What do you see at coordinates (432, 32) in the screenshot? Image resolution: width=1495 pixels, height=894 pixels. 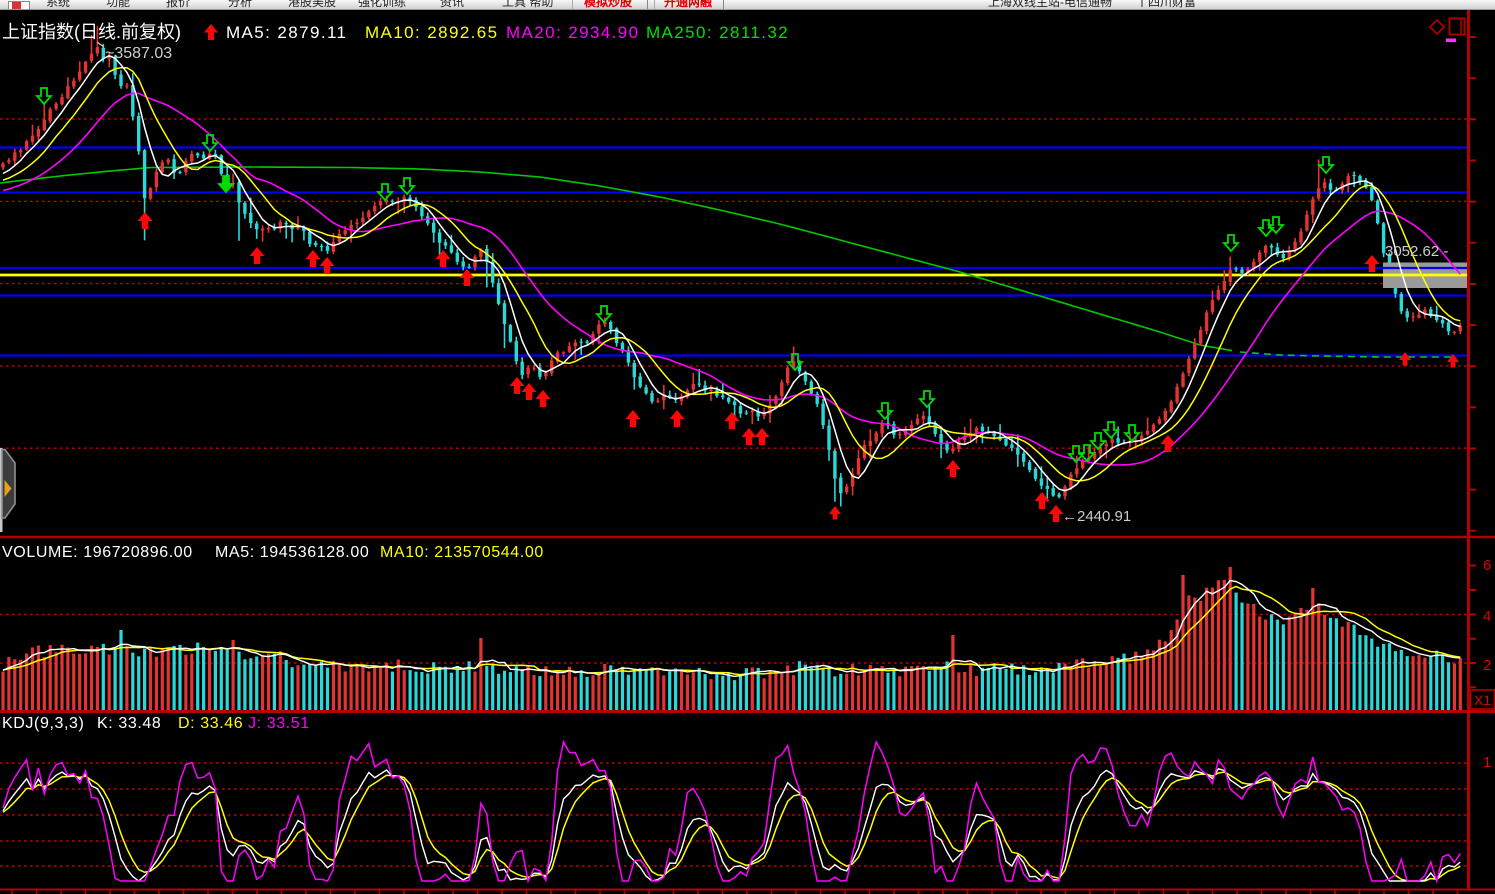 I see `svg-text: MA10: 2892.65` at bounding box center [432, 32].